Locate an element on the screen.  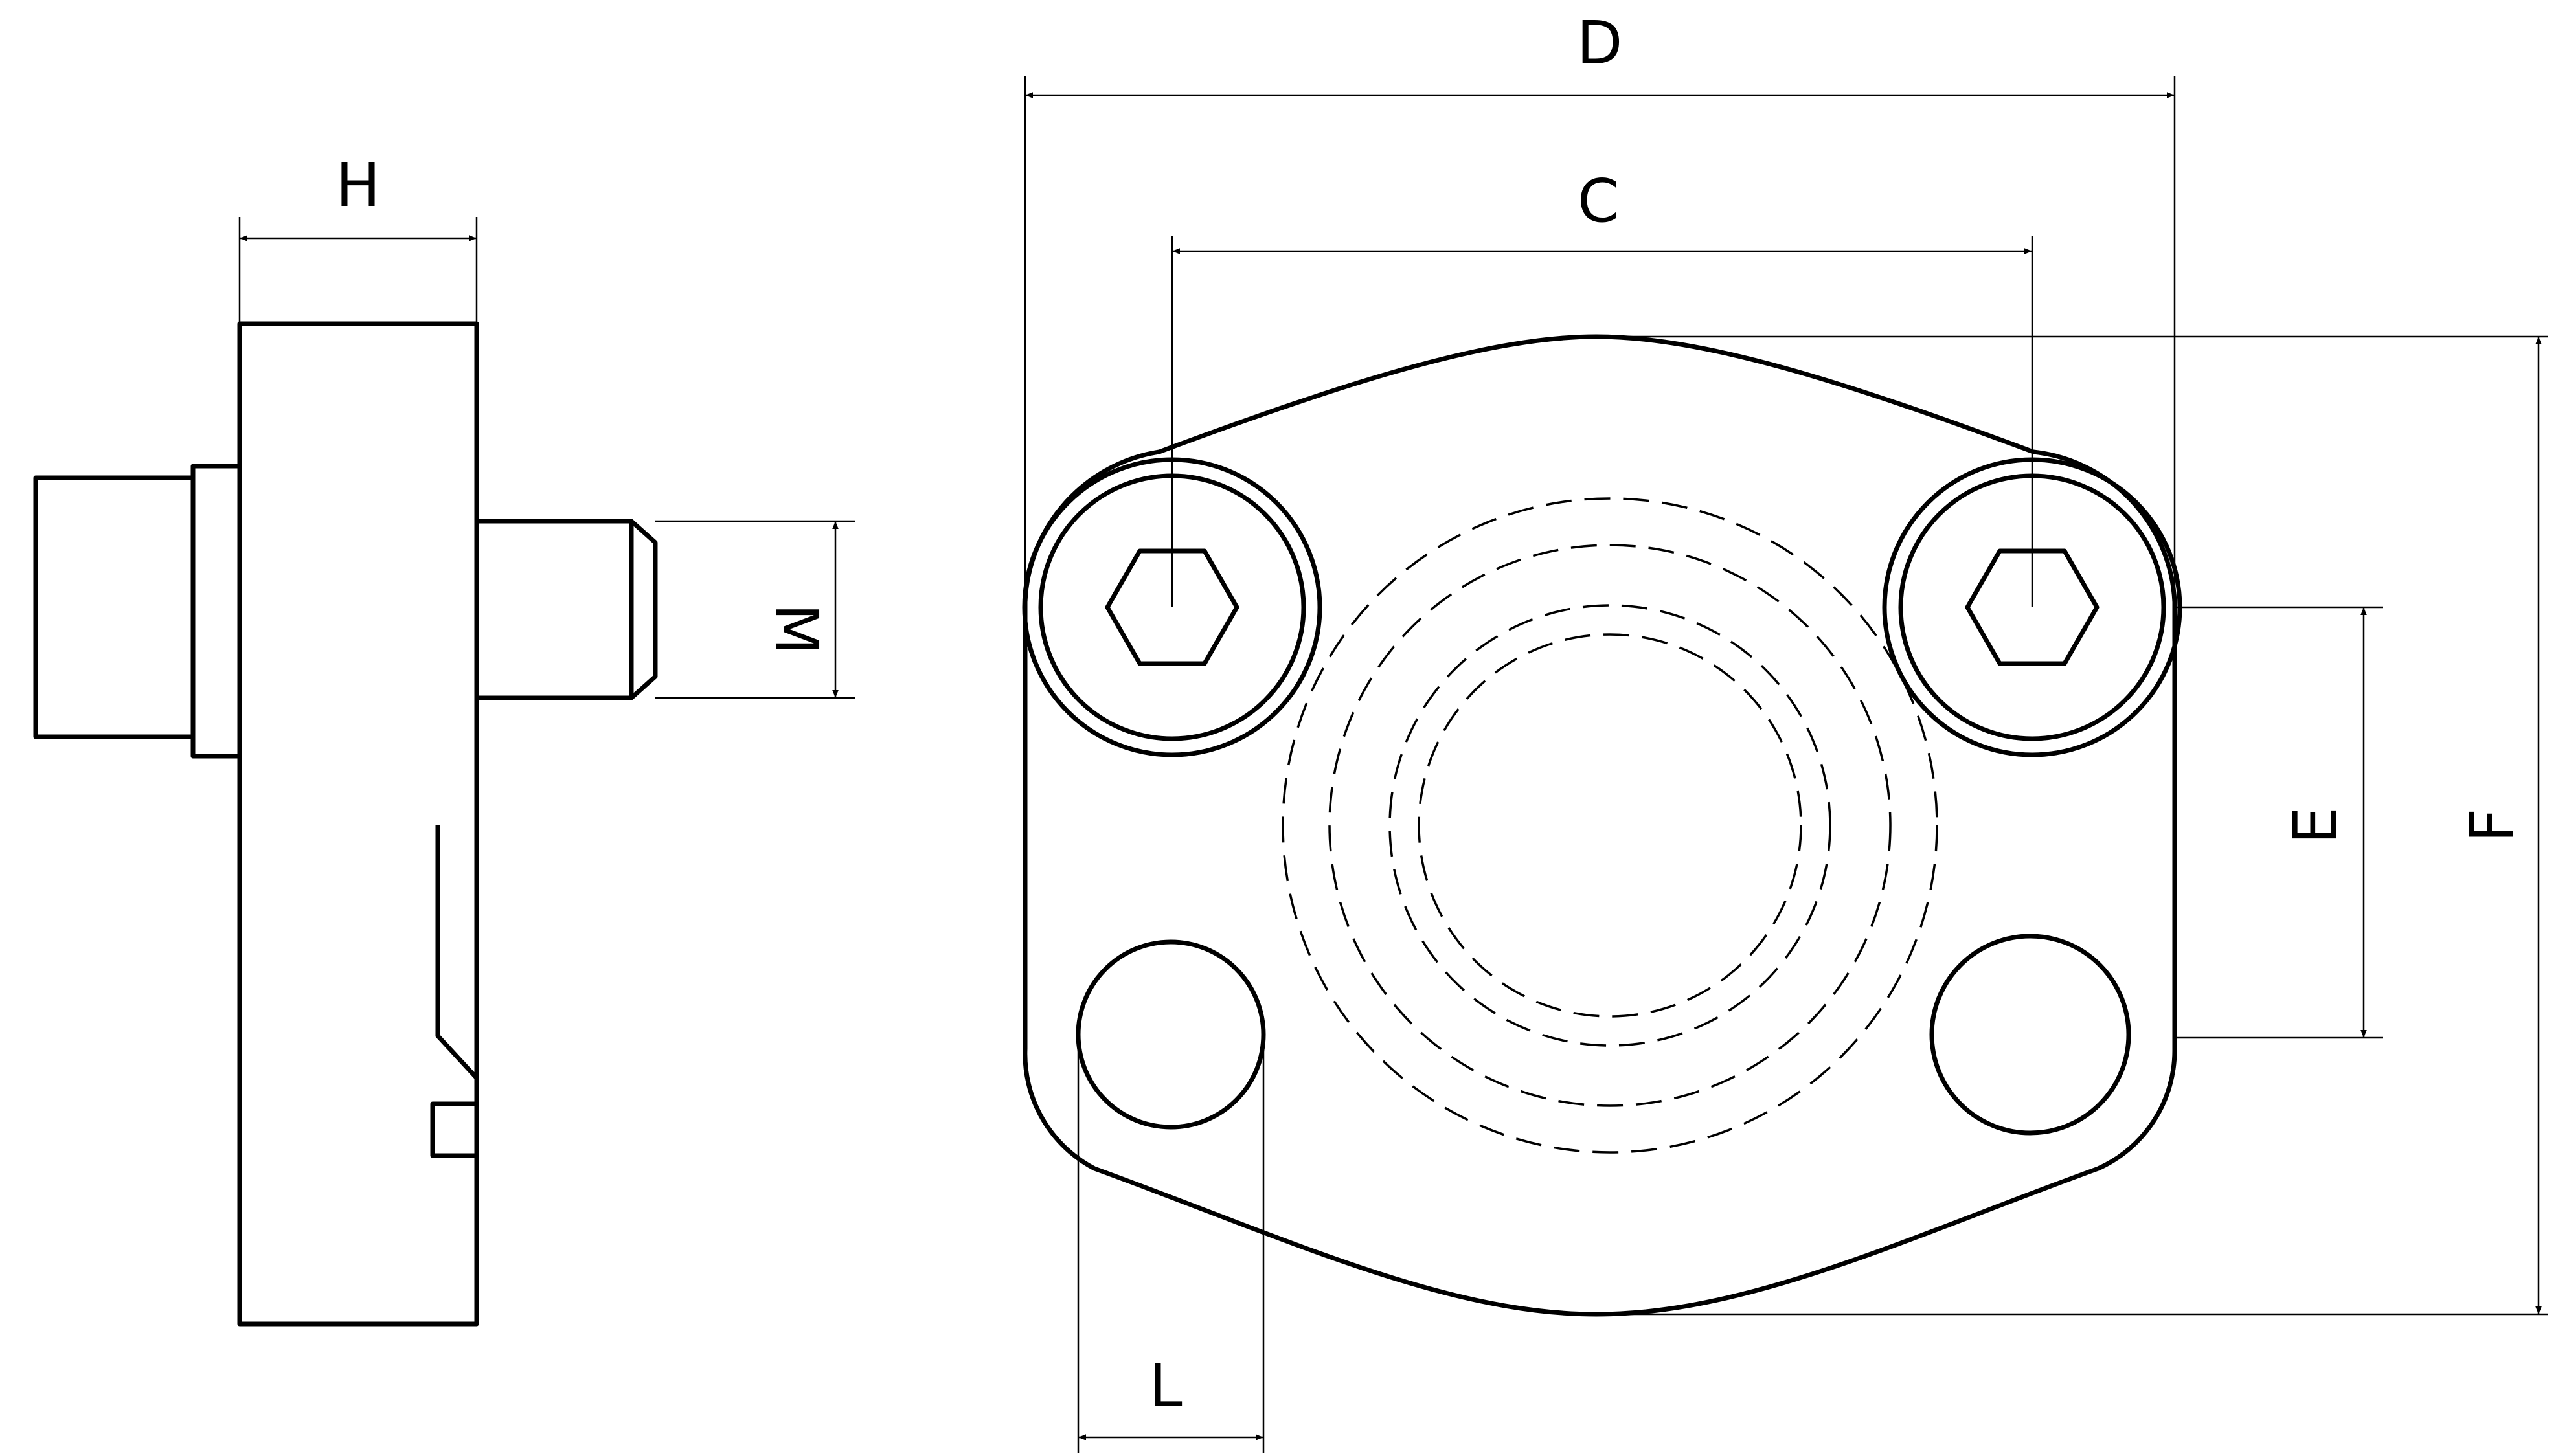
dim-label-c: C is located at coordinates (1599, 201).